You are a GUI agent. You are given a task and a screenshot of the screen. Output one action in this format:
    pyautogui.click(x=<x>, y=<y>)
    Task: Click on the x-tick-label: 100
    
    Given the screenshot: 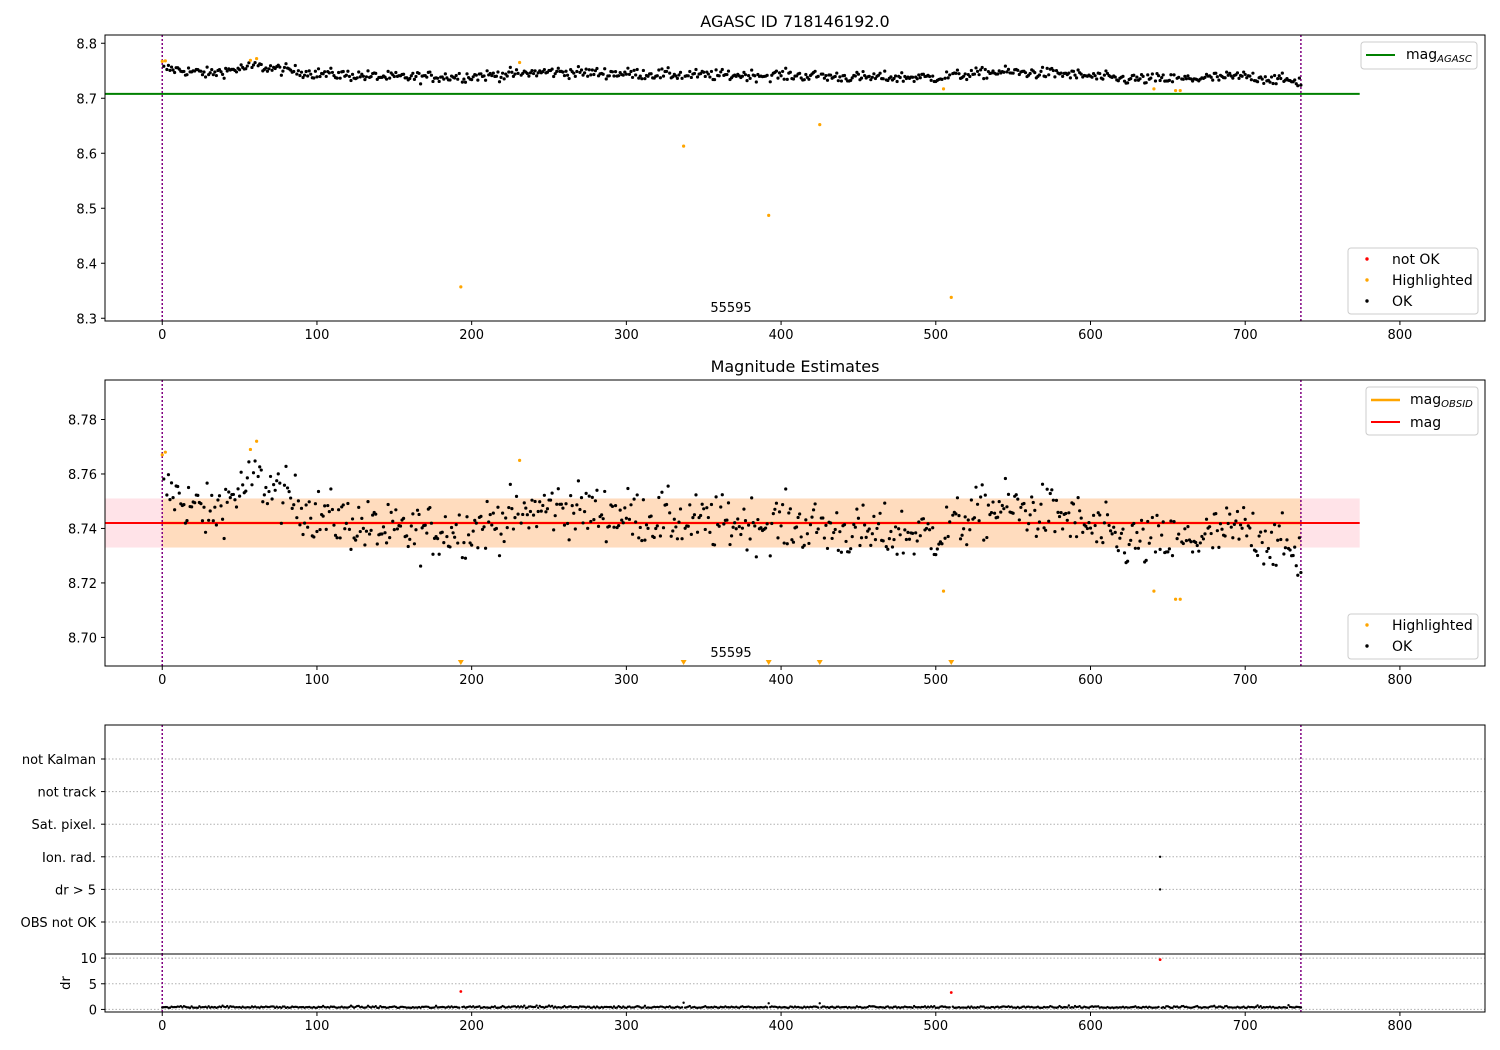 What is the action you would take?
    pyautogui.click(x=317, y=680)
    